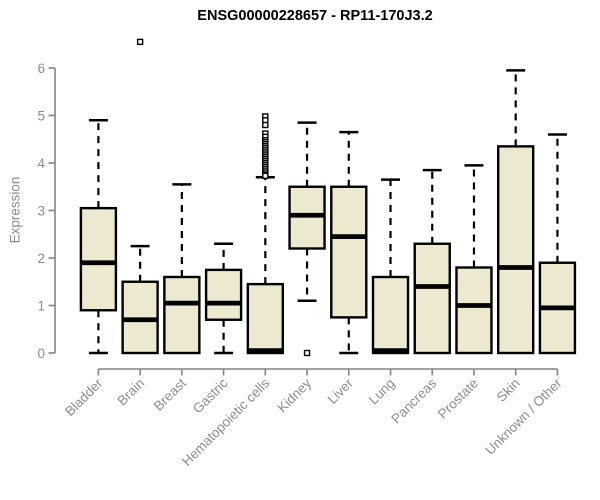 The image size is (600, 500). I want to click on box-gastric, so click(223, 294).